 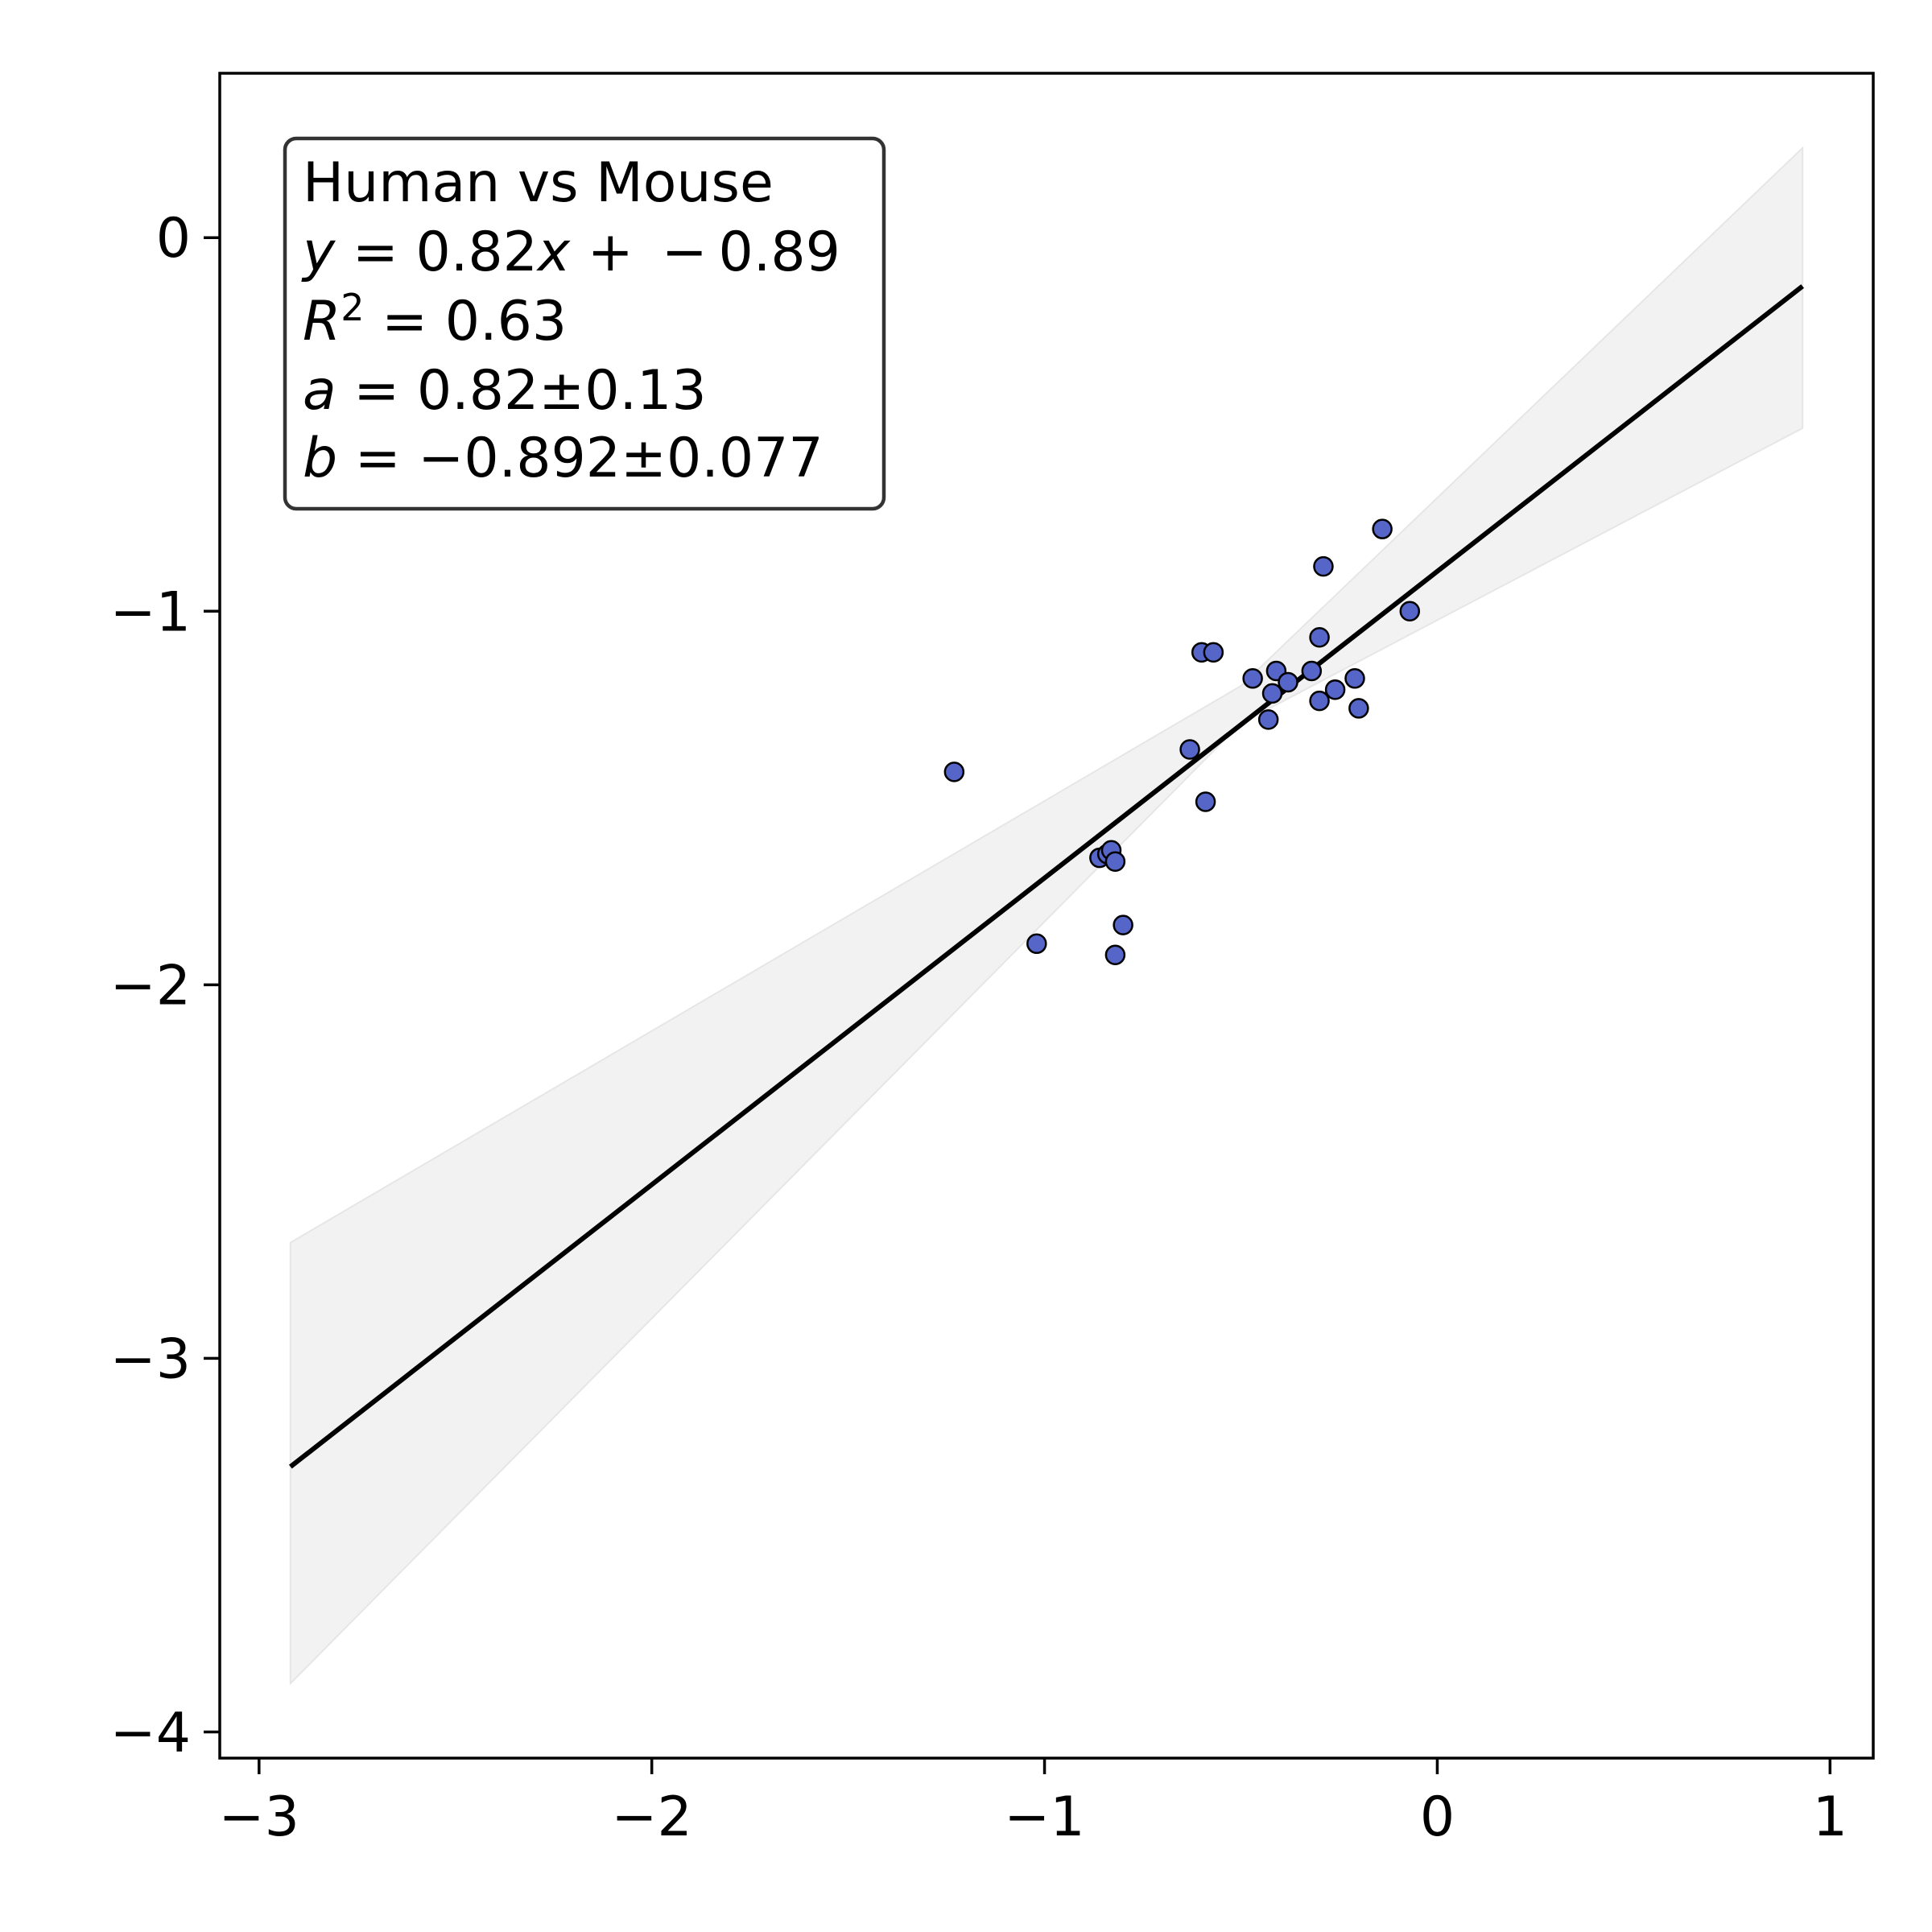 What do you see at coordinates (1437, 1817) in the screenshot?
I see `x-tick-label: 0` at bounding box center [1437, 1817].